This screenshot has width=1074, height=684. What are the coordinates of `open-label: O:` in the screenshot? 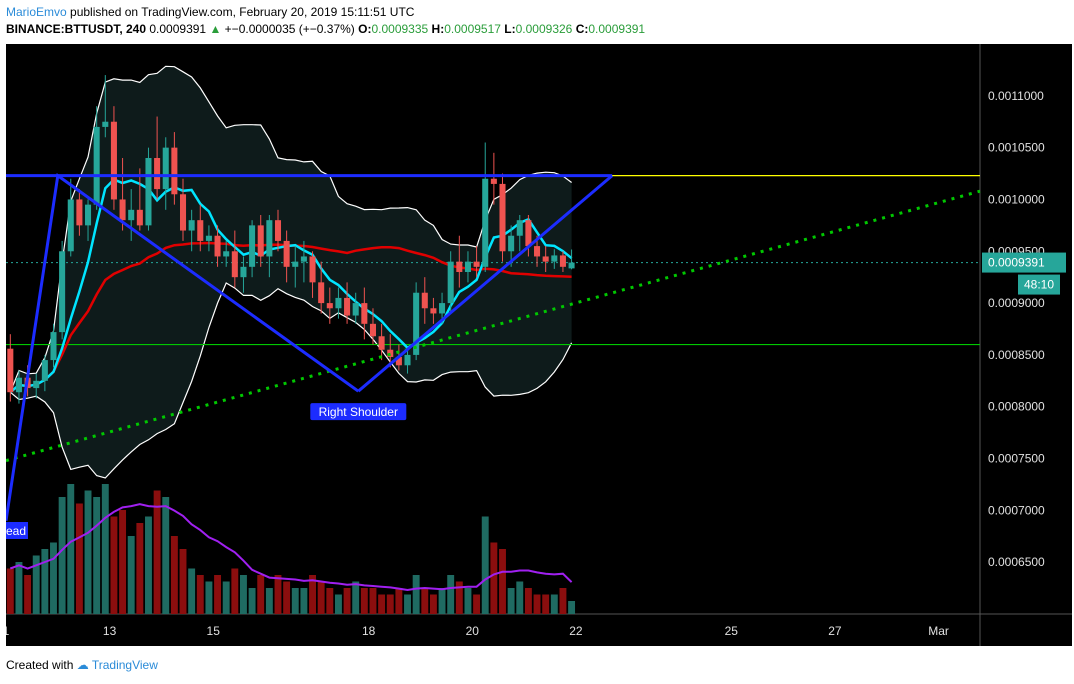 It's located at (365, 29).